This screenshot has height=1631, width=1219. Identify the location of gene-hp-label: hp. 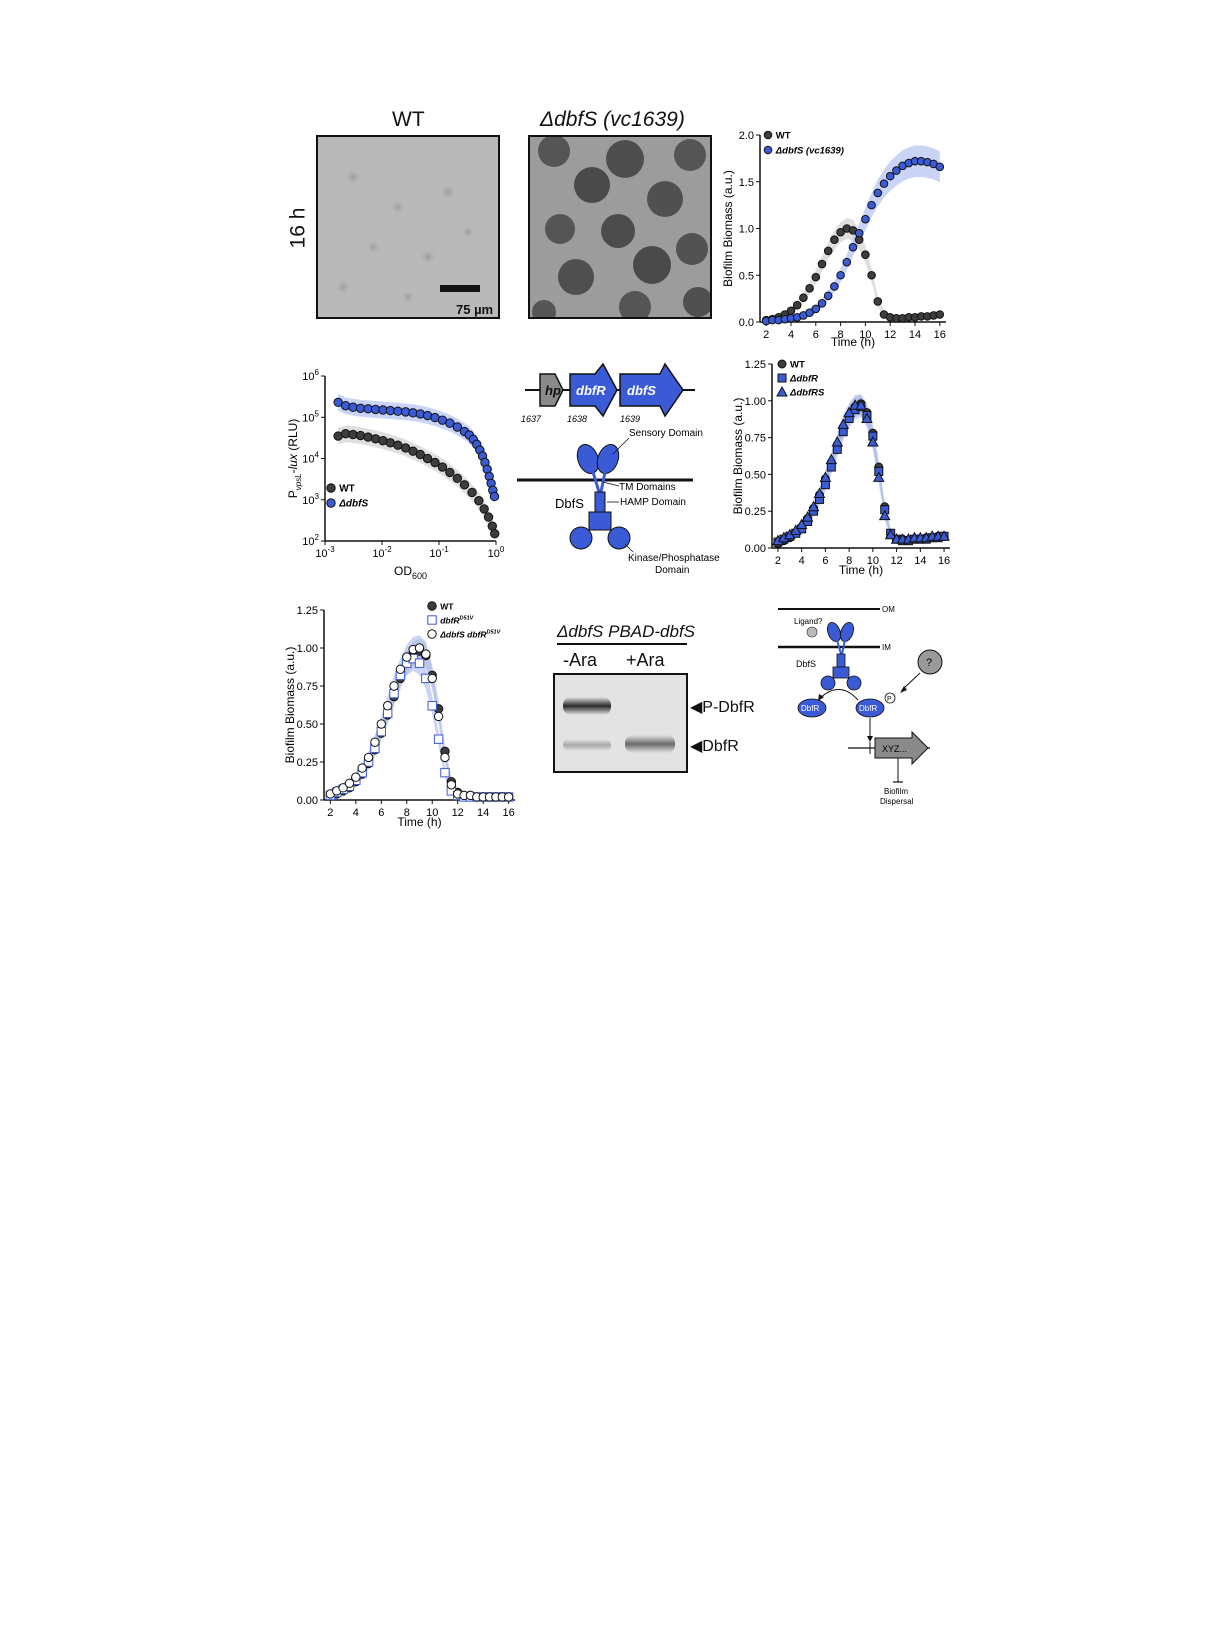
(553, 390).